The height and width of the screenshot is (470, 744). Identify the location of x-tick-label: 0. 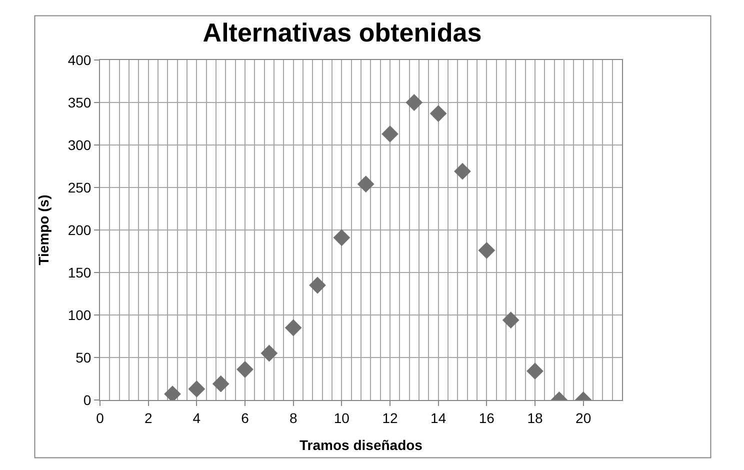
(100, 418).